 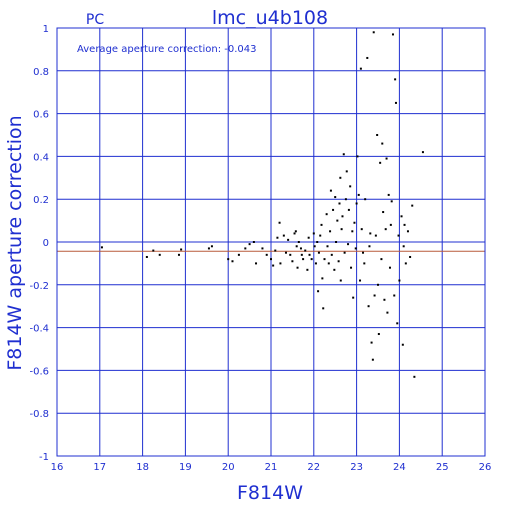 I want to click on chart-title: lmc_u4b108, so click(x=270, y=18).